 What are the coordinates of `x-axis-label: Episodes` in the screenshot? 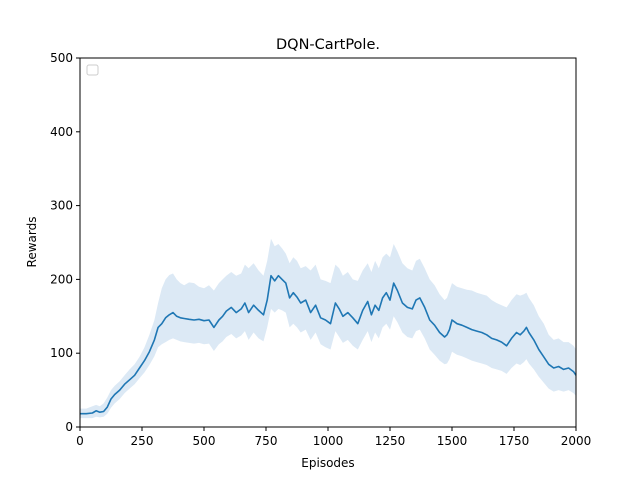 It's located at (327, 463).